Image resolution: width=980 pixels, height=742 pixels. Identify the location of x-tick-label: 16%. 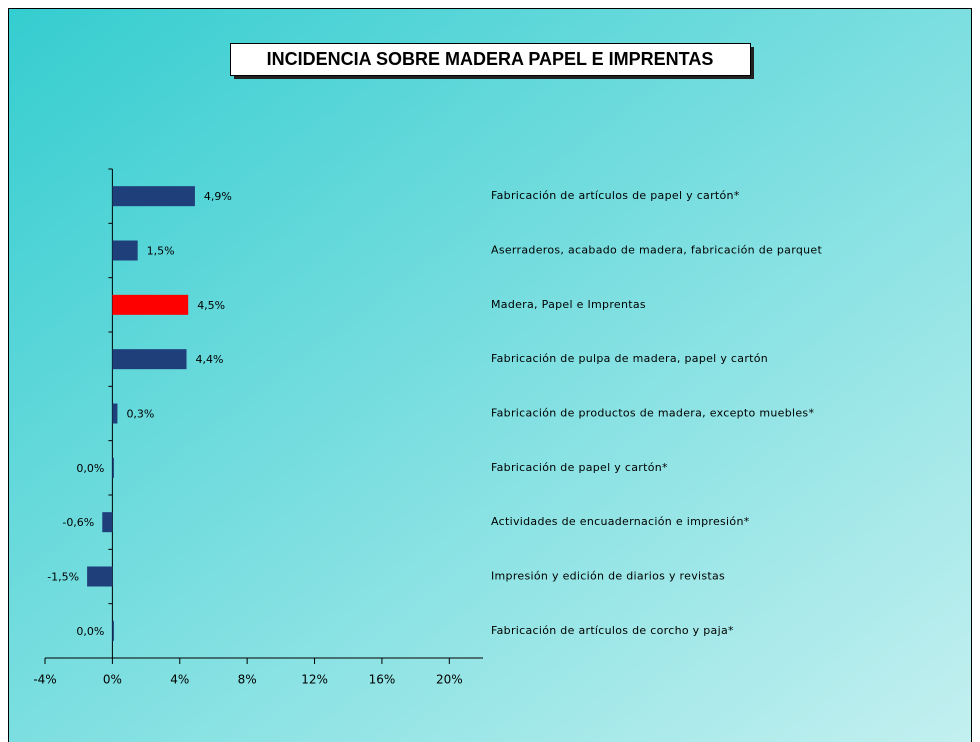
(382, 680).